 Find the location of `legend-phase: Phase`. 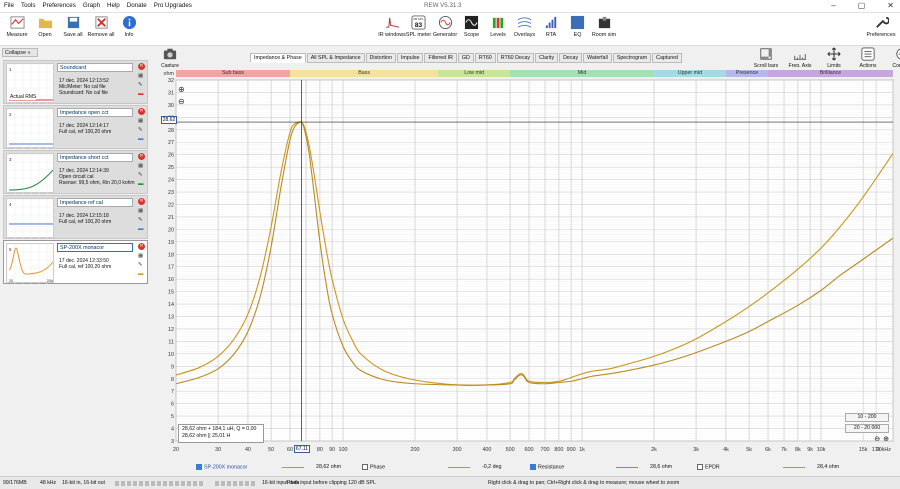

legend-phase: Phase is located at coordinates (373, 467).